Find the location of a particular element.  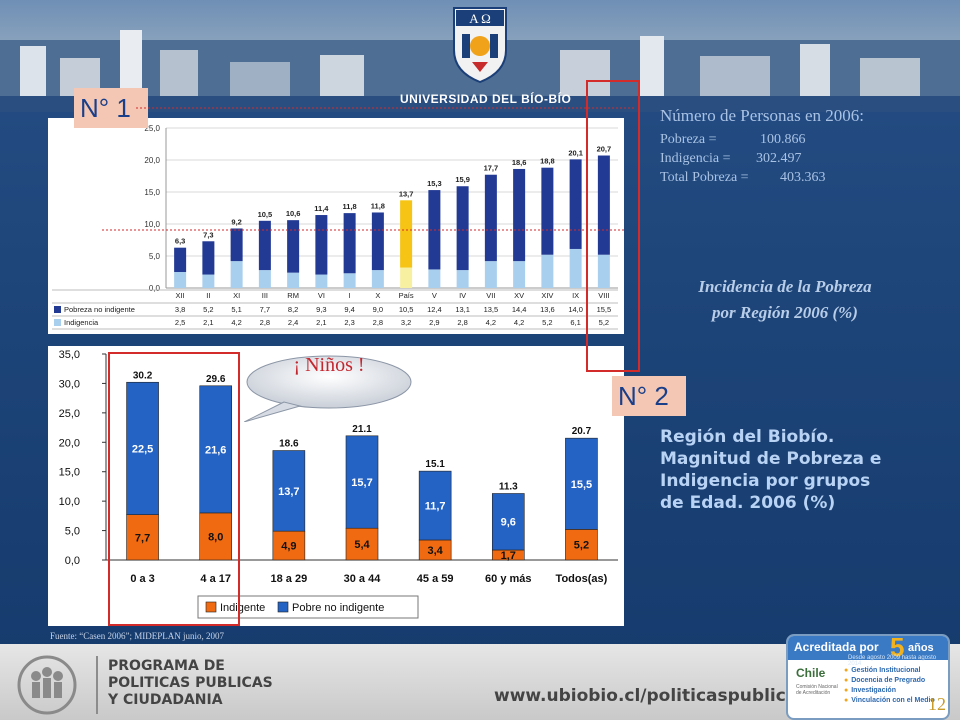

persons-title: Número de Personas en 2006: is located at coordinates (762, 115).